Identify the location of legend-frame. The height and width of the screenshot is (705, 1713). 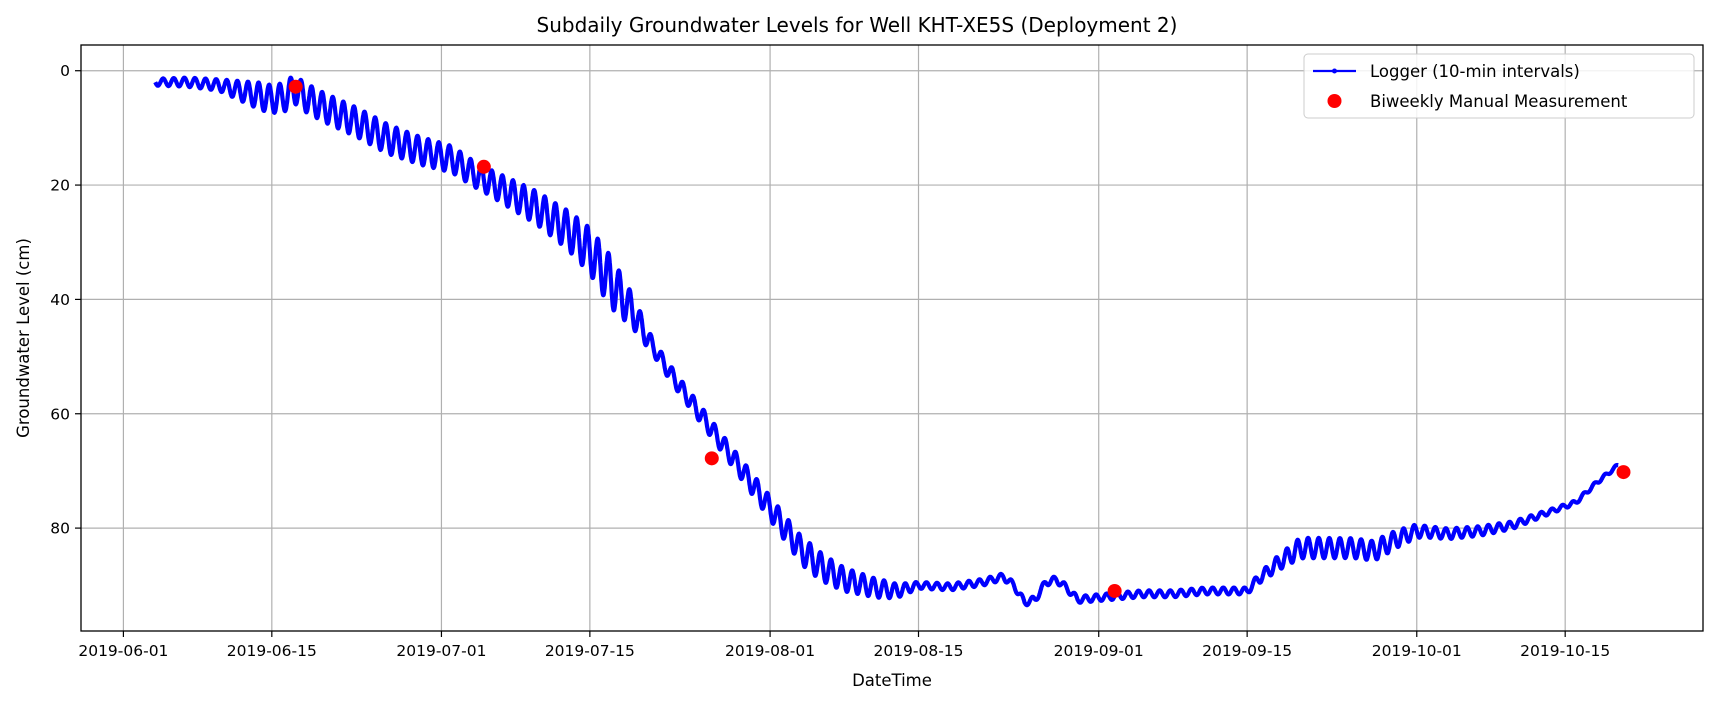
(1499, 86).